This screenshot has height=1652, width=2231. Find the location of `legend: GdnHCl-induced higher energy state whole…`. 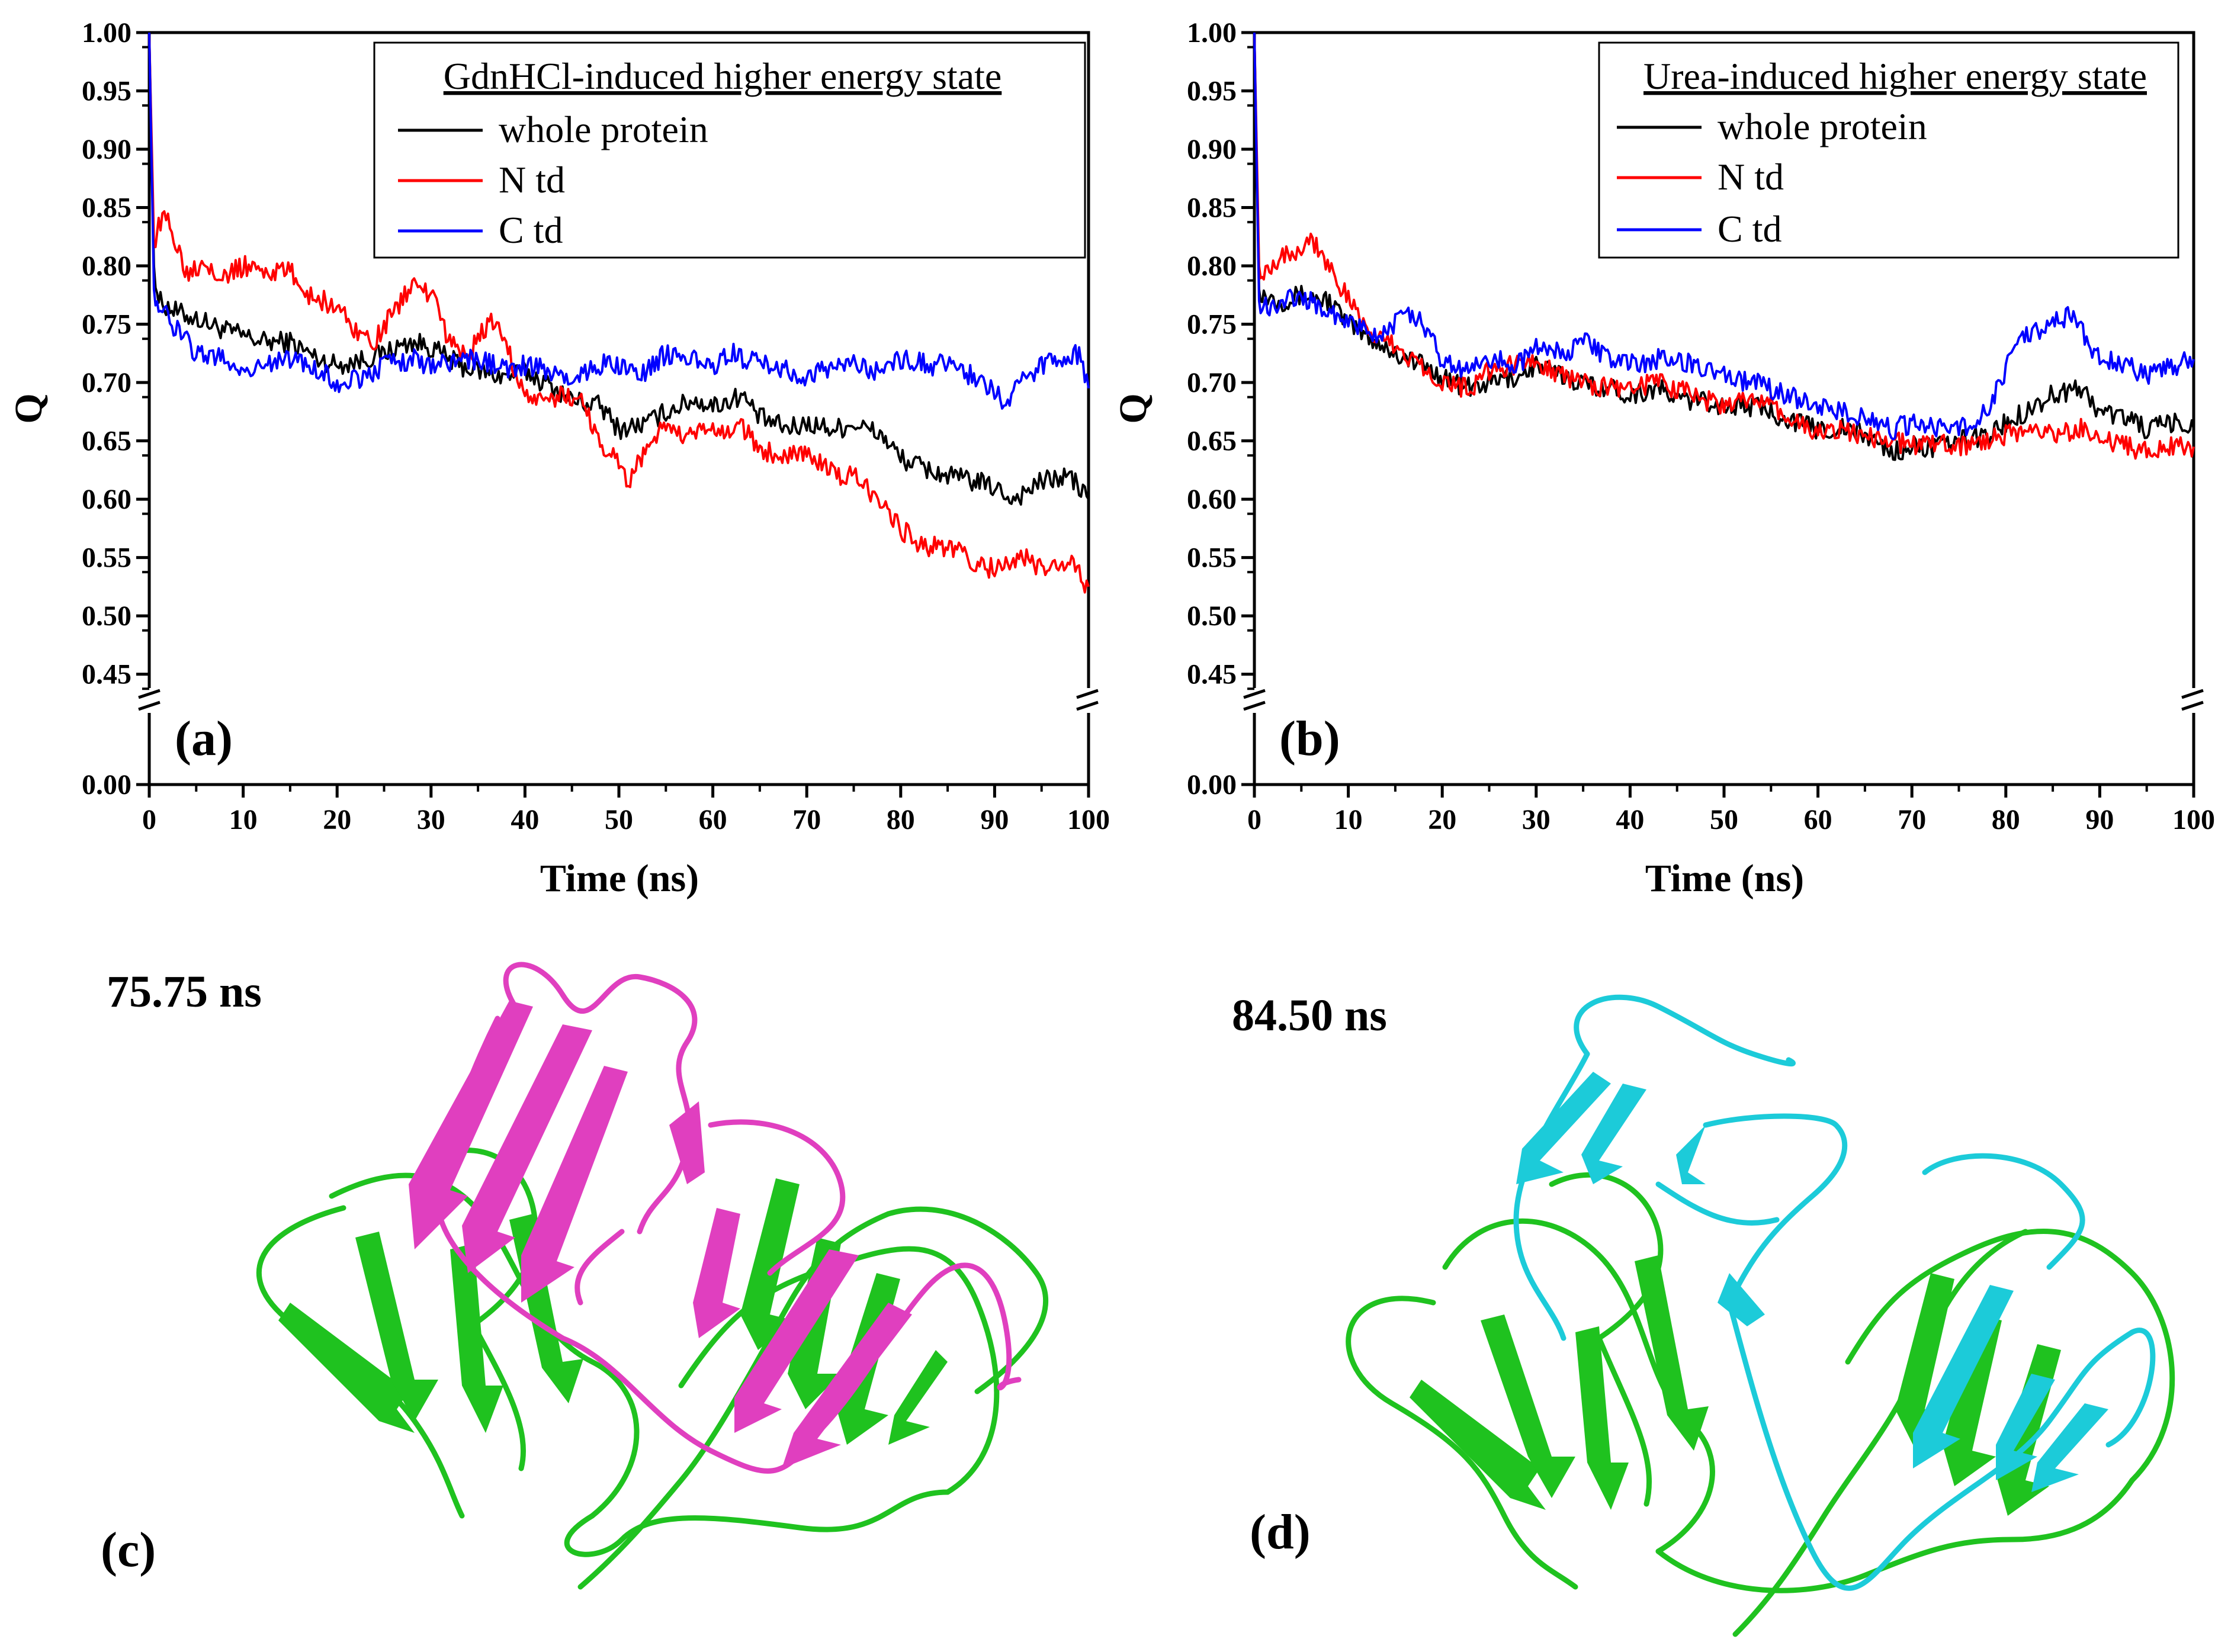

legend: GdnHCl-induced higher energy state whole… is located at coordinates (730, 150).